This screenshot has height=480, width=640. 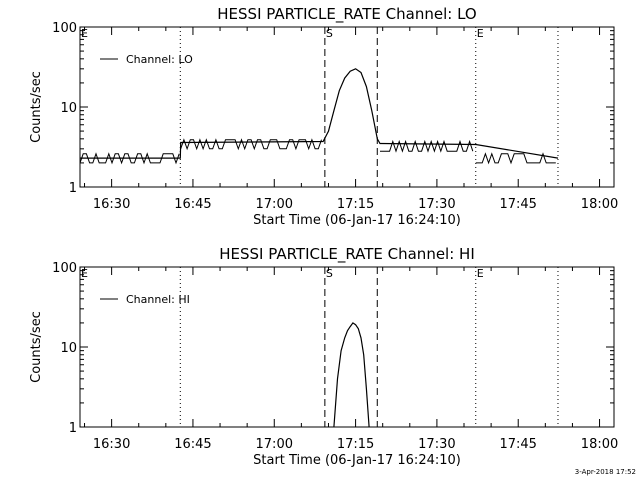 I want to click on legend-label: Channel: LO, so click(x=159, y=59).